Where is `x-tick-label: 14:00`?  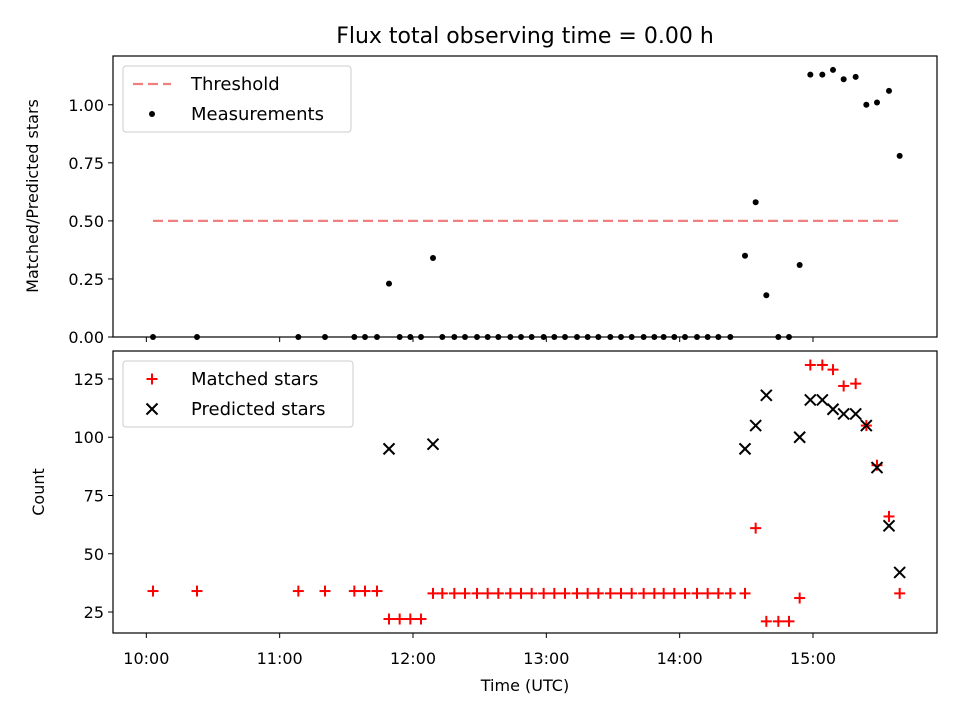
x-tick-label: 14:00 is located at coordinates (680, 658).